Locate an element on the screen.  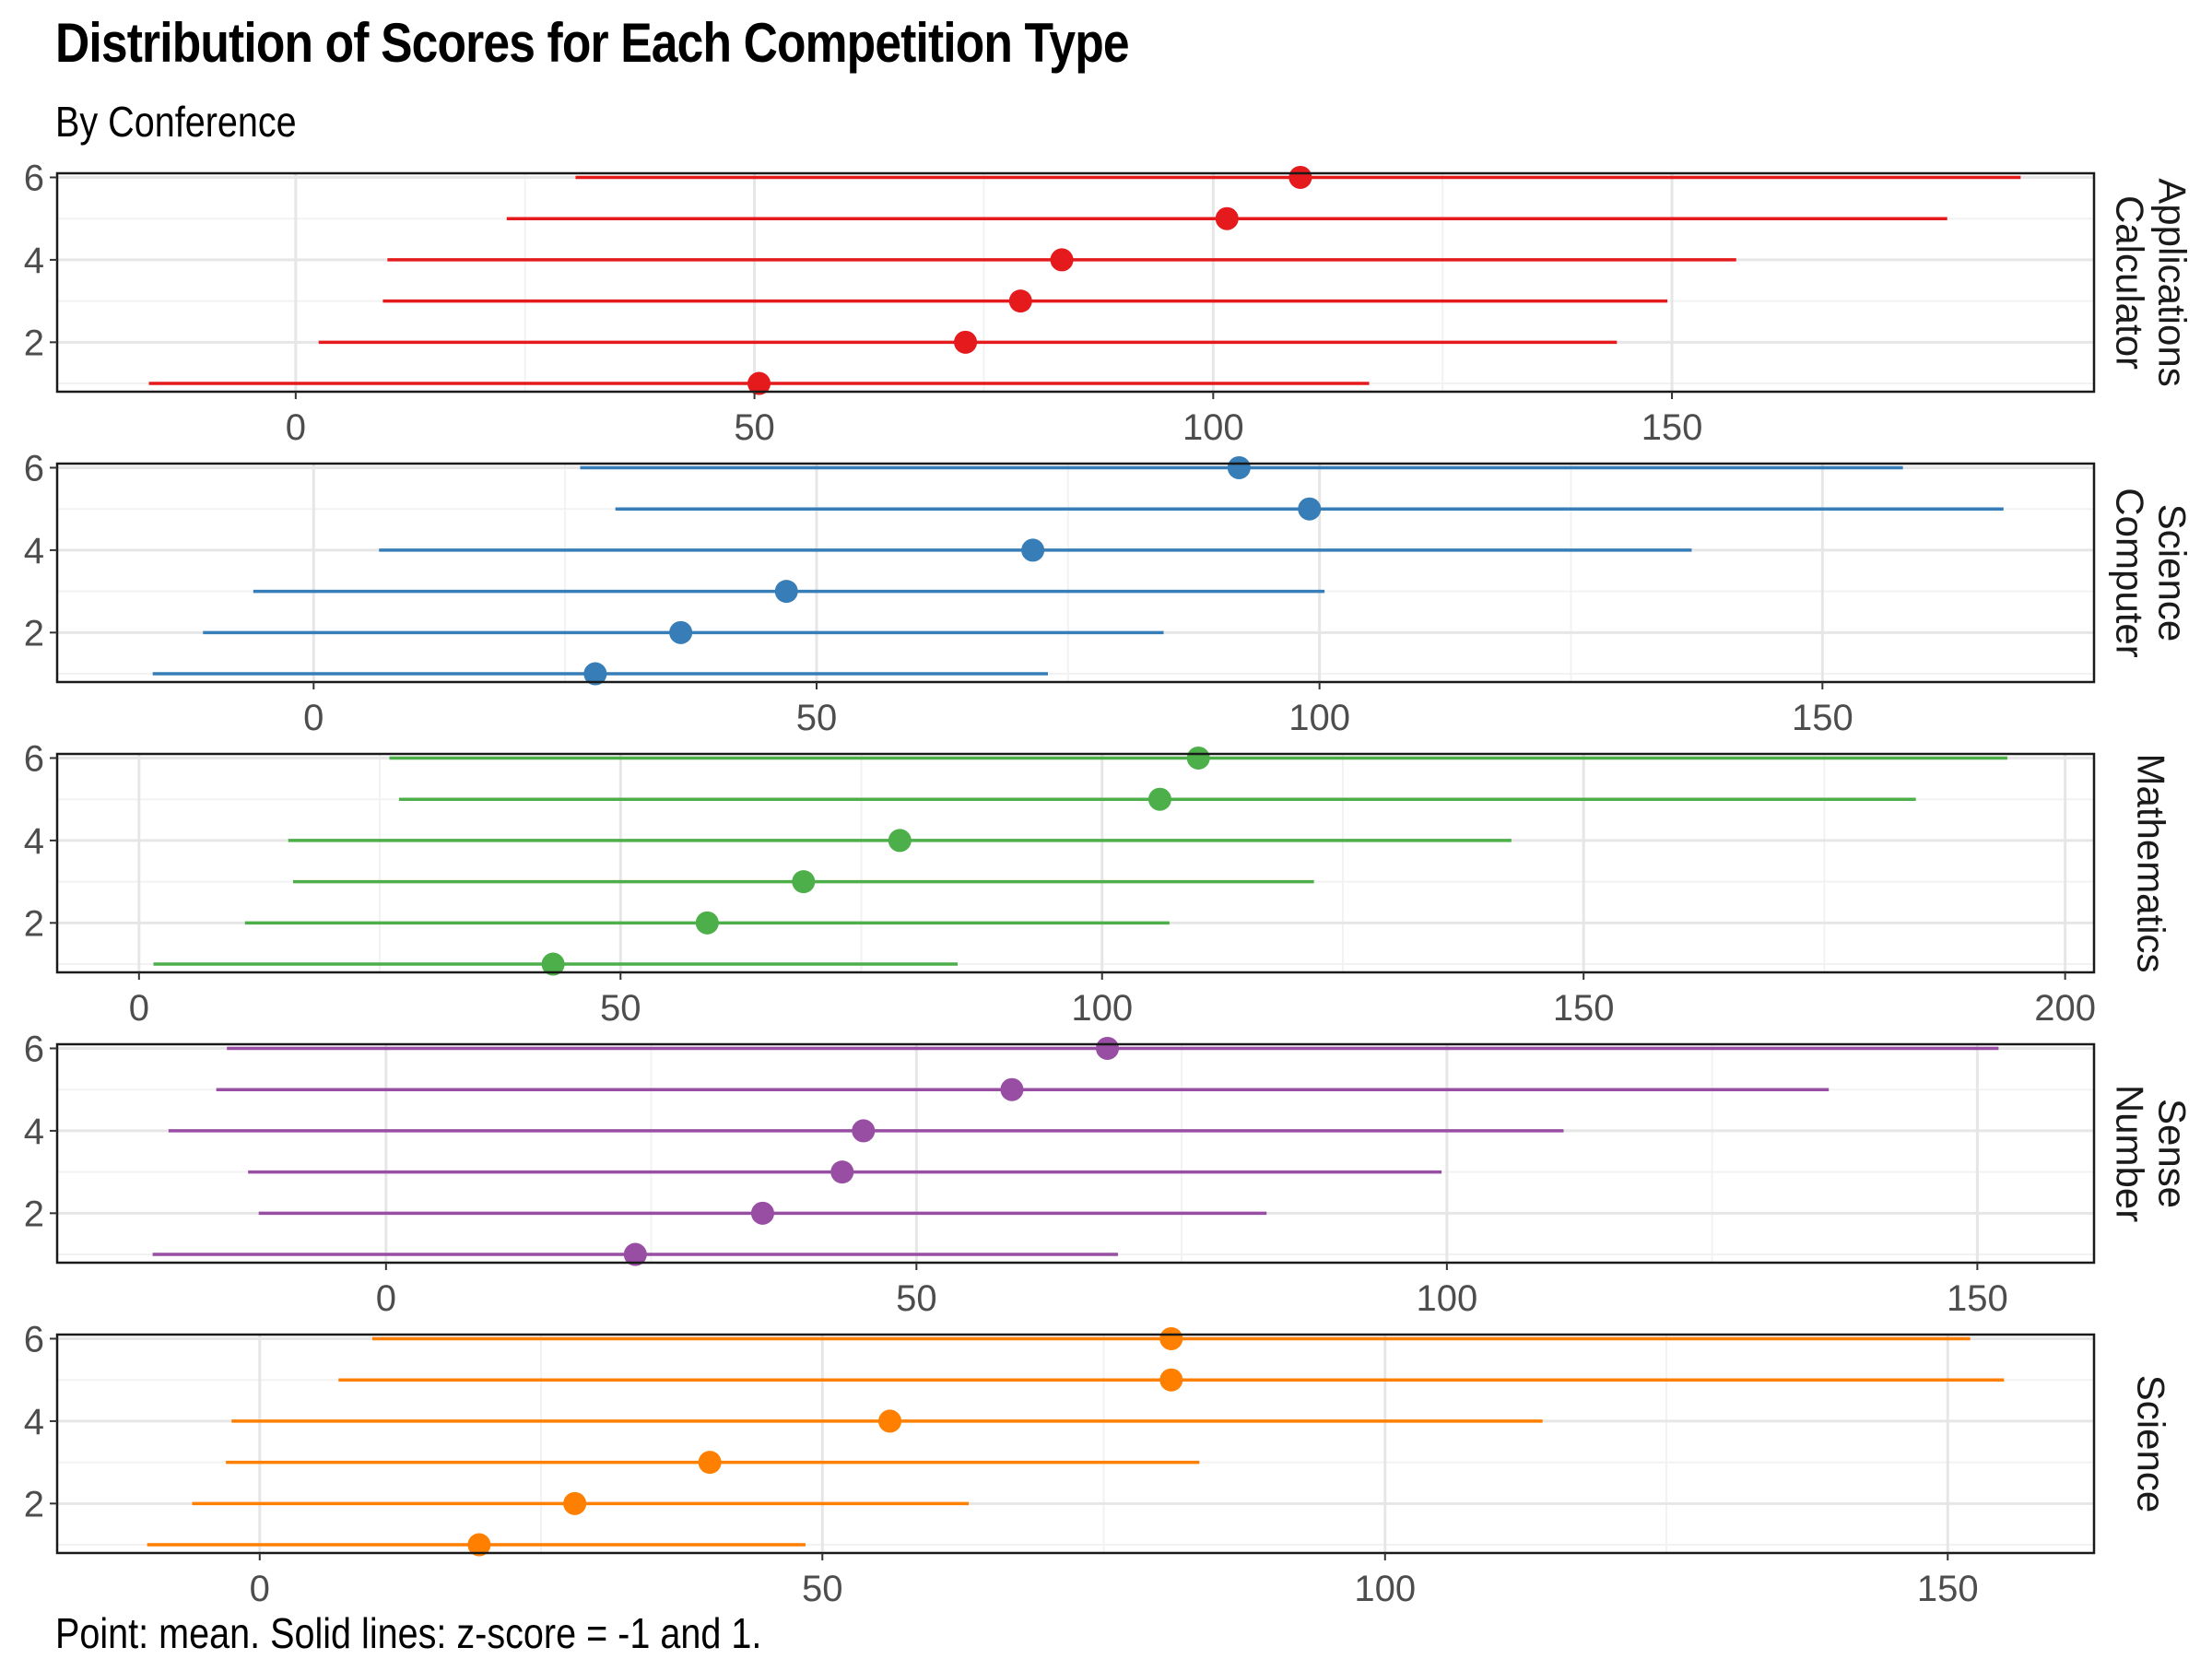
facet-strip: Science is located at coordinates (2151, 1443).